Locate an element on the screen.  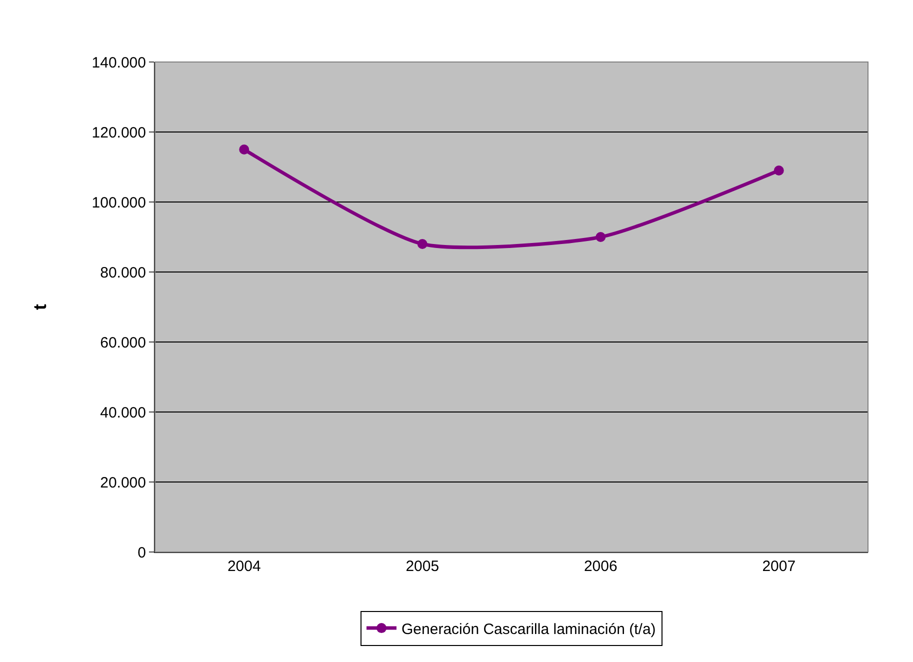
y-tick-label: 140.000 is located at coordinates (119, 63).